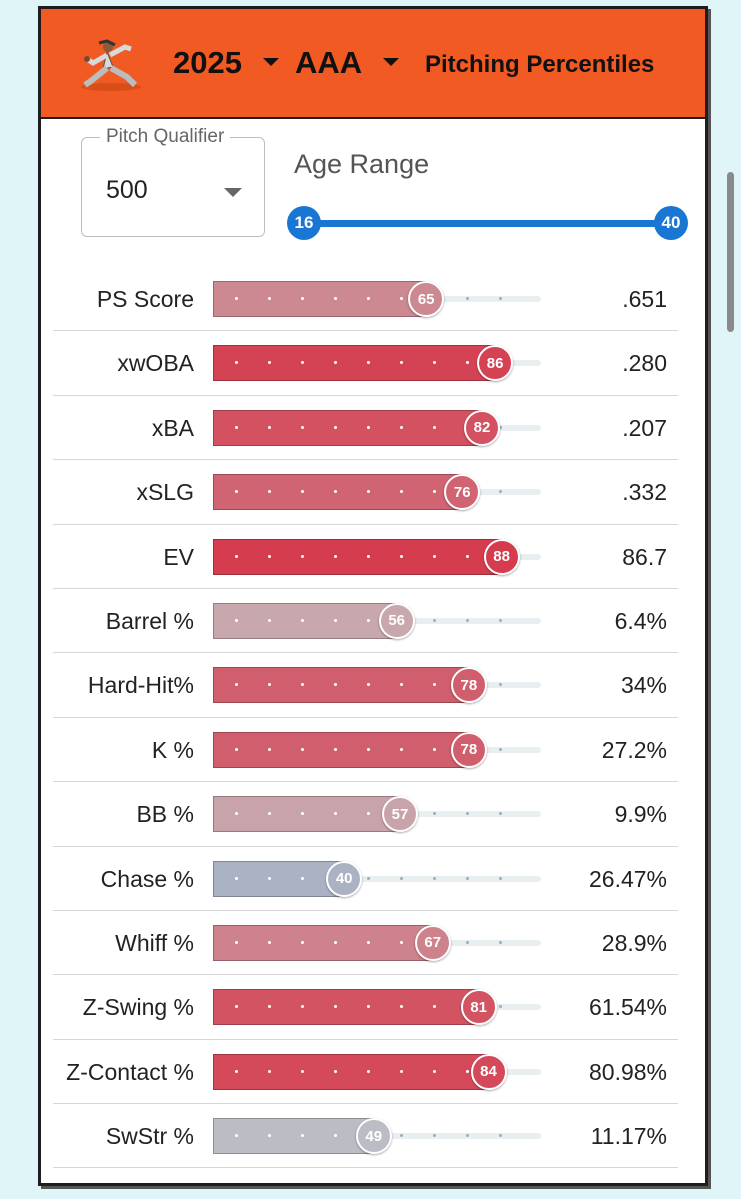 This screenshot has width=741, height=1199. I want to click on metric-value: 9.9%, so click(640, 814).